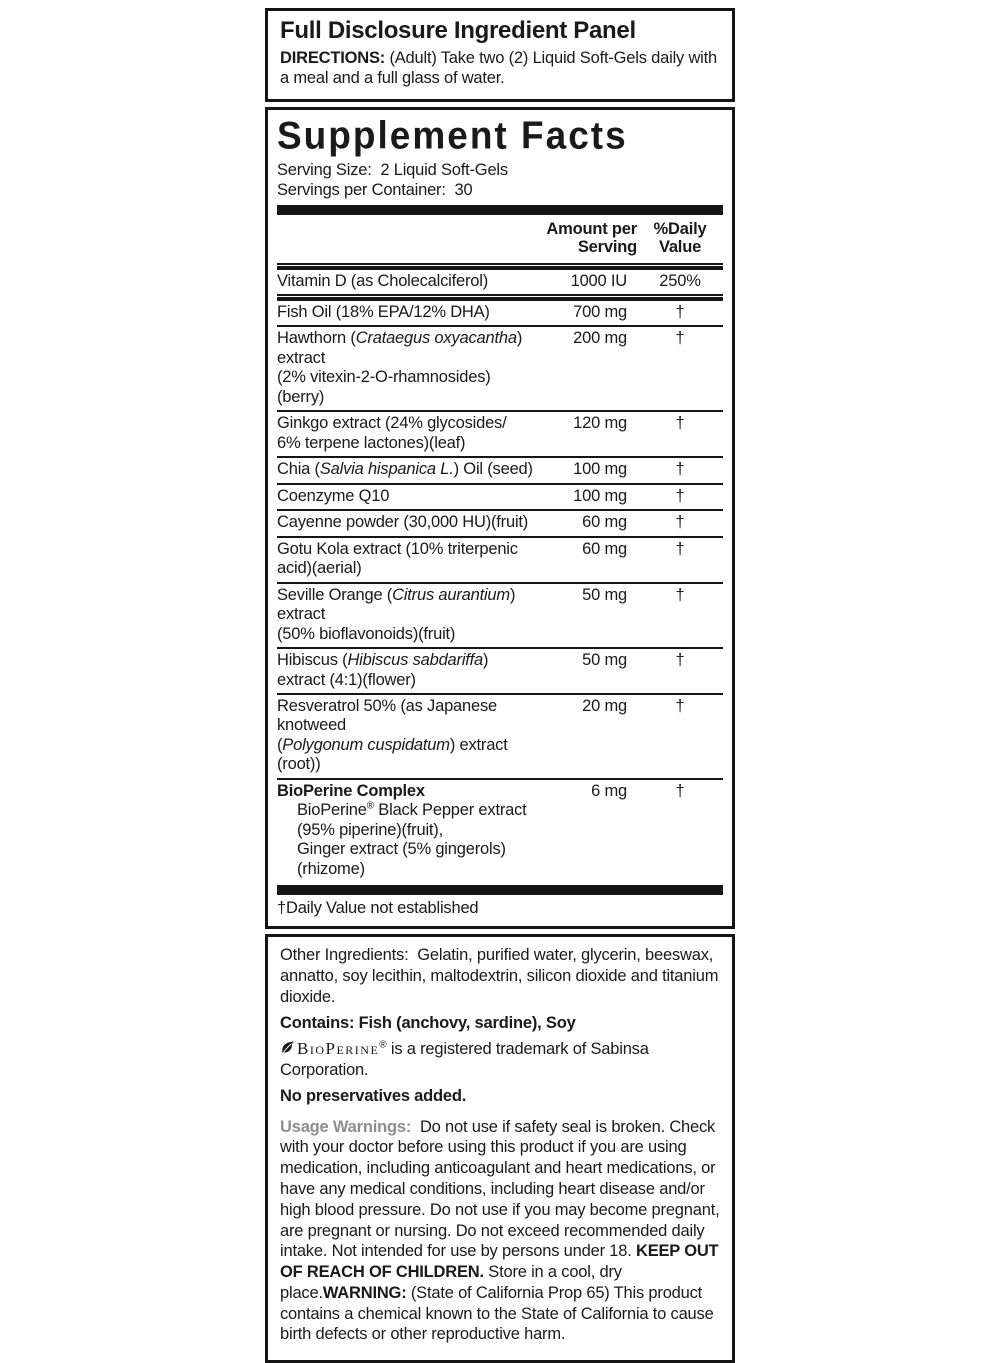 The height and width of the screenshot is (1363, 1000). I want to click on ingredient-row: Fish Oil (18% EPA/12% DHA) 700 mg †, so click(500, 313).